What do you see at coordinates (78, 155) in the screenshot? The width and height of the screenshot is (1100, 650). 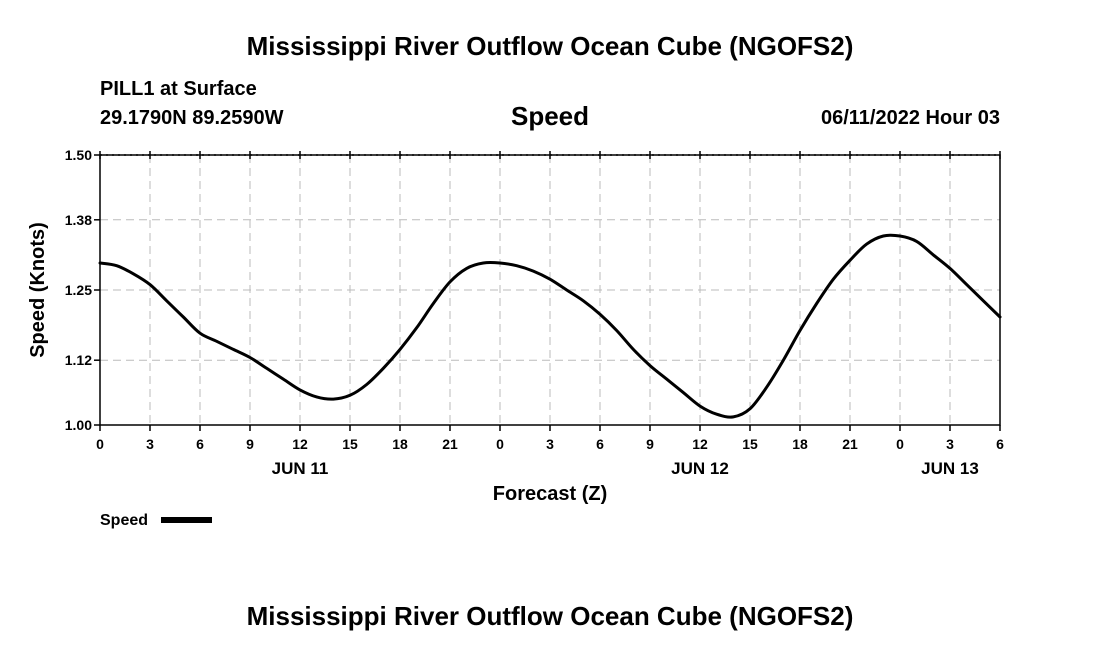 I see `y-tick-label: 1.50` at bounding box center [78, 155].